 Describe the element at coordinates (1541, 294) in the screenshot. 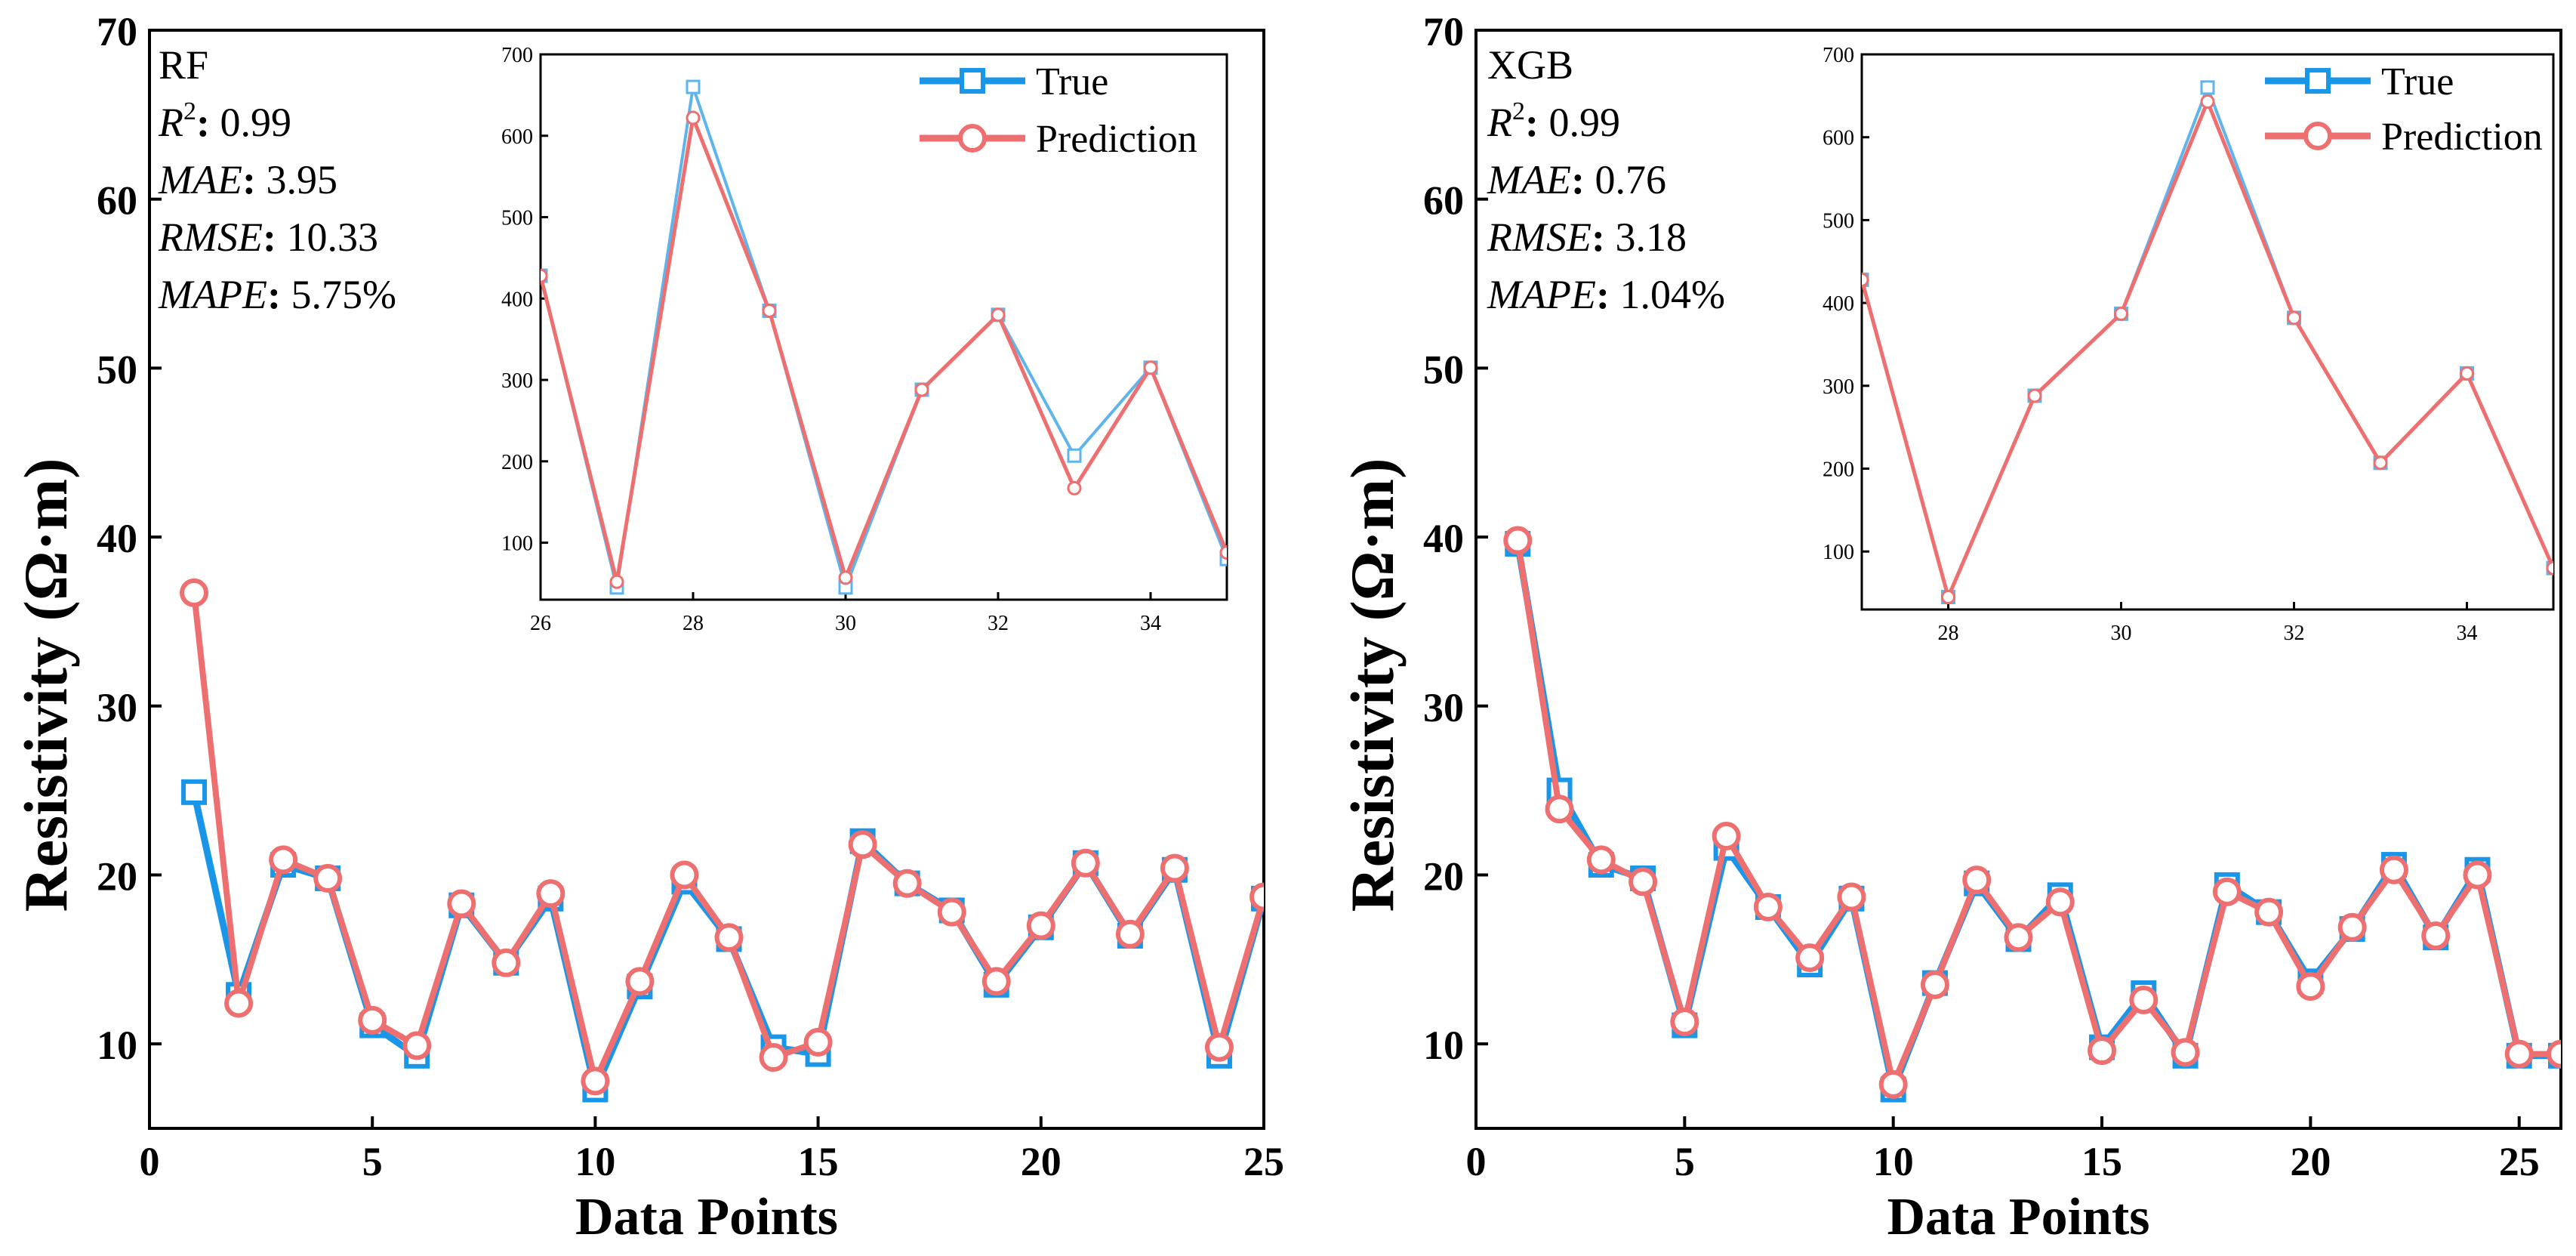

I see `metric-name: MAPE` at that location.